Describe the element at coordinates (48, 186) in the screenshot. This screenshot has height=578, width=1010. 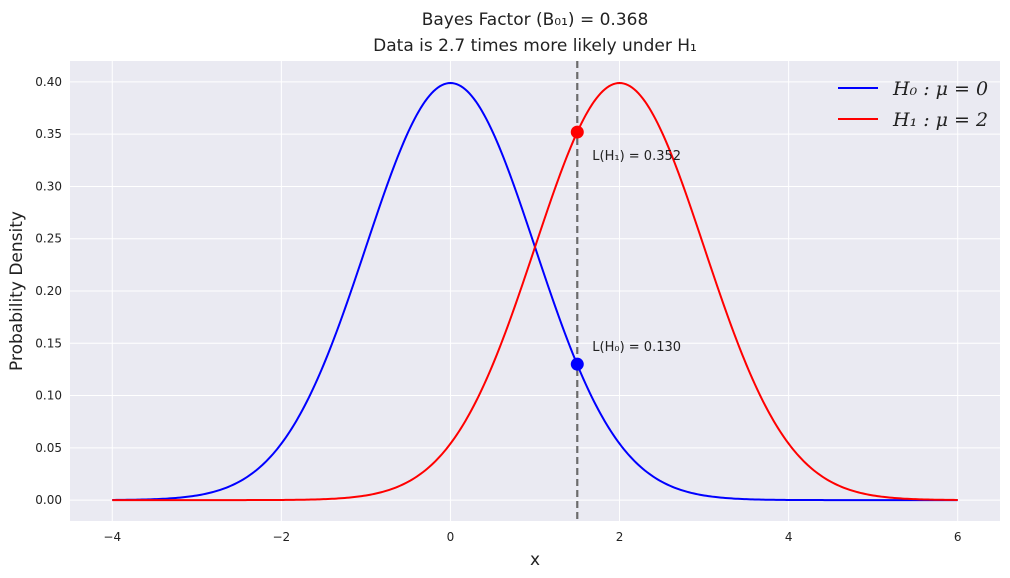
I see `y-tick-label: 0.30` at that location.